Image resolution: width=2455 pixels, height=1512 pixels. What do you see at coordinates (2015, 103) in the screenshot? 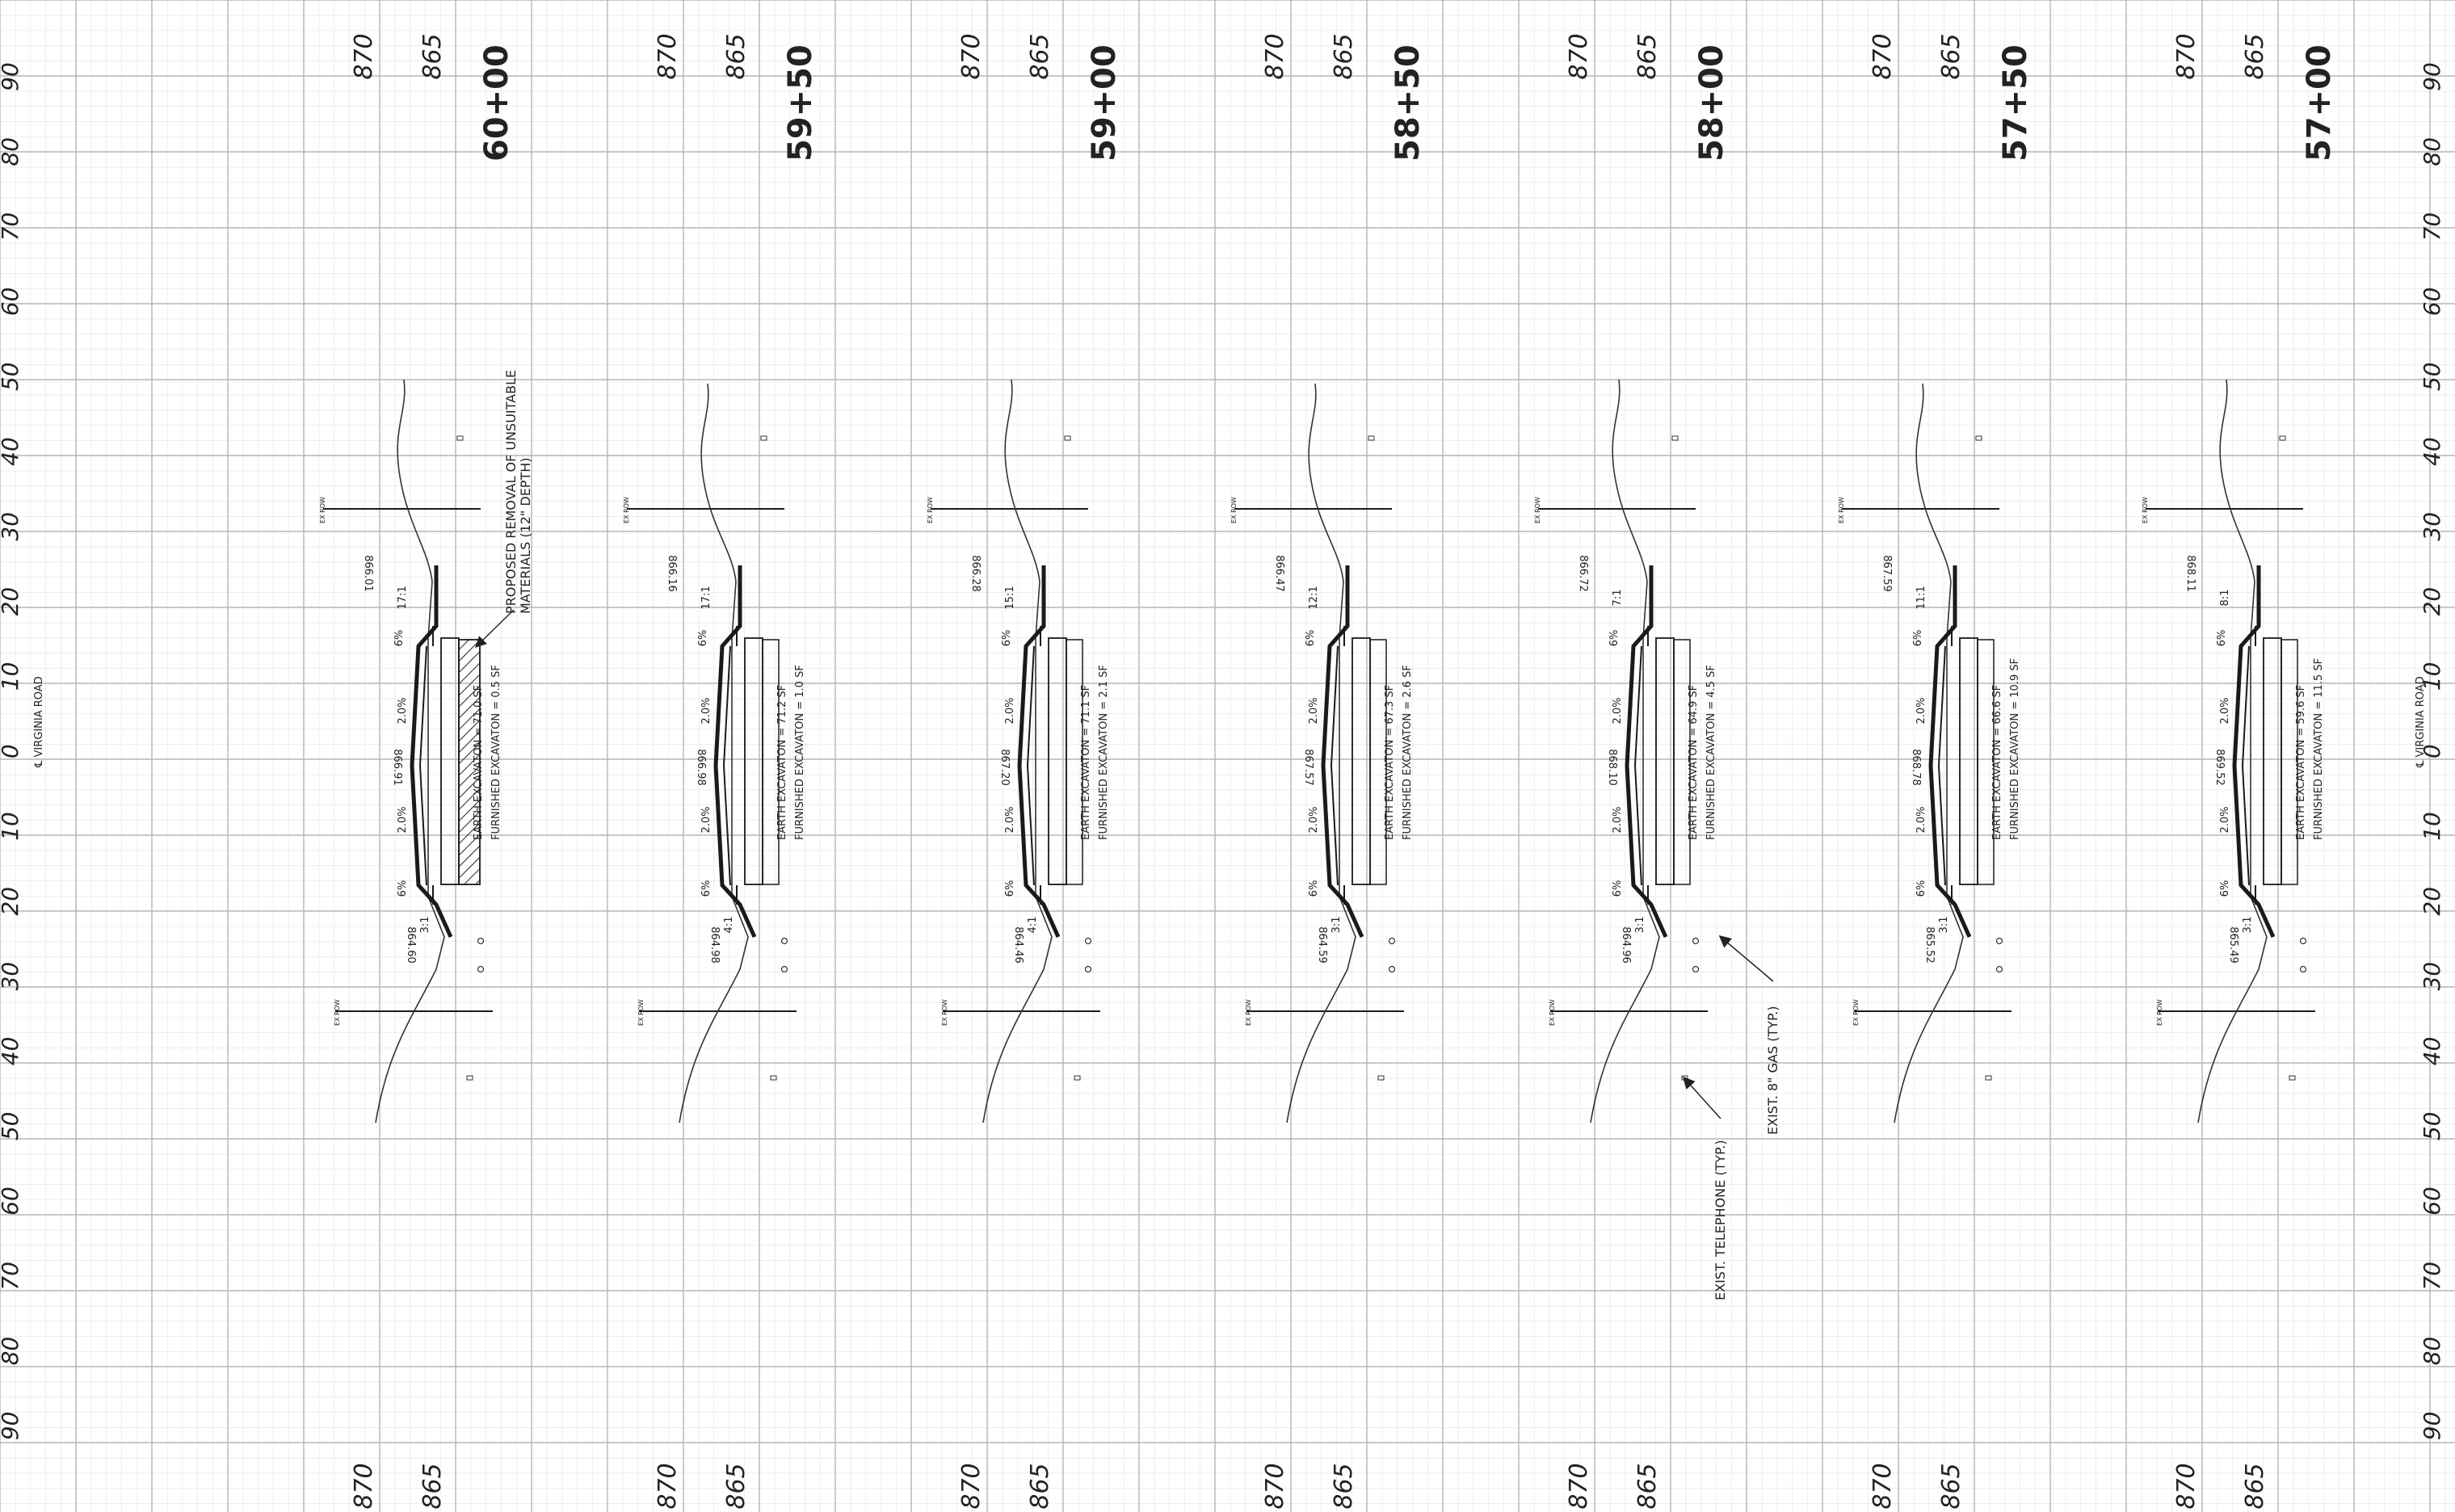
I see `station-label: 57+50` at bounding box center [2015, 103].